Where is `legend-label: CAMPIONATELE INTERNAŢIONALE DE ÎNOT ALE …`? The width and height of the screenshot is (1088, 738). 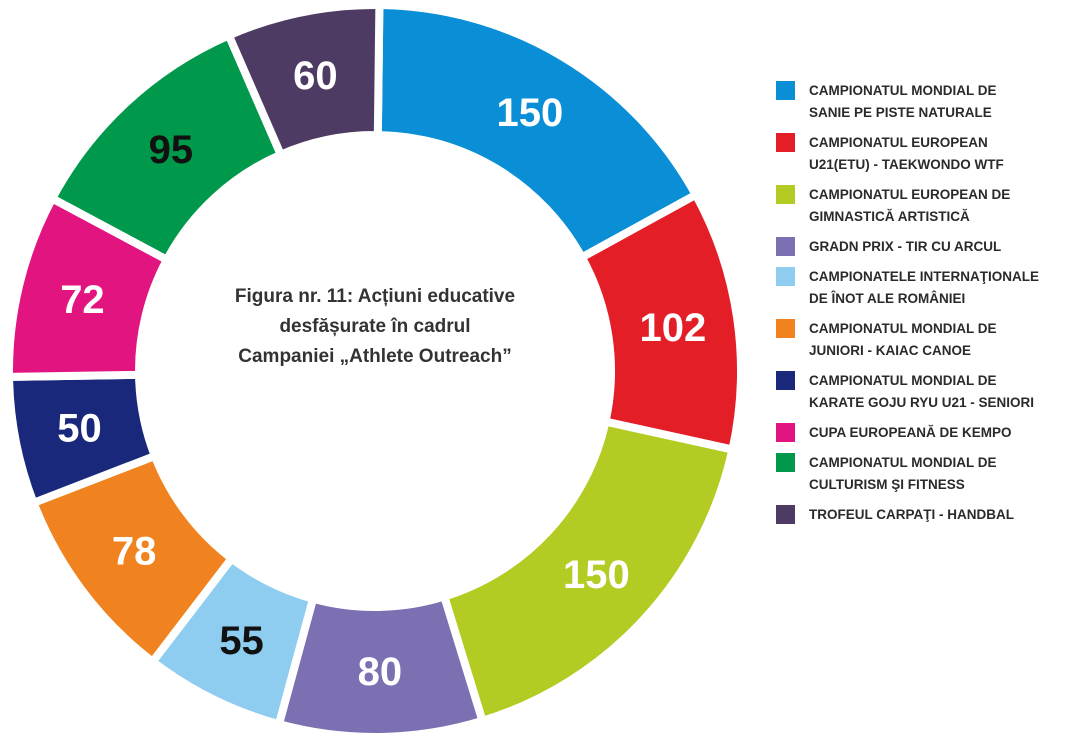 legend-label: CAMPIONATELE INTERNAŢIONALE DE ÎNOT ALE … is located at coordinates (924, 287).